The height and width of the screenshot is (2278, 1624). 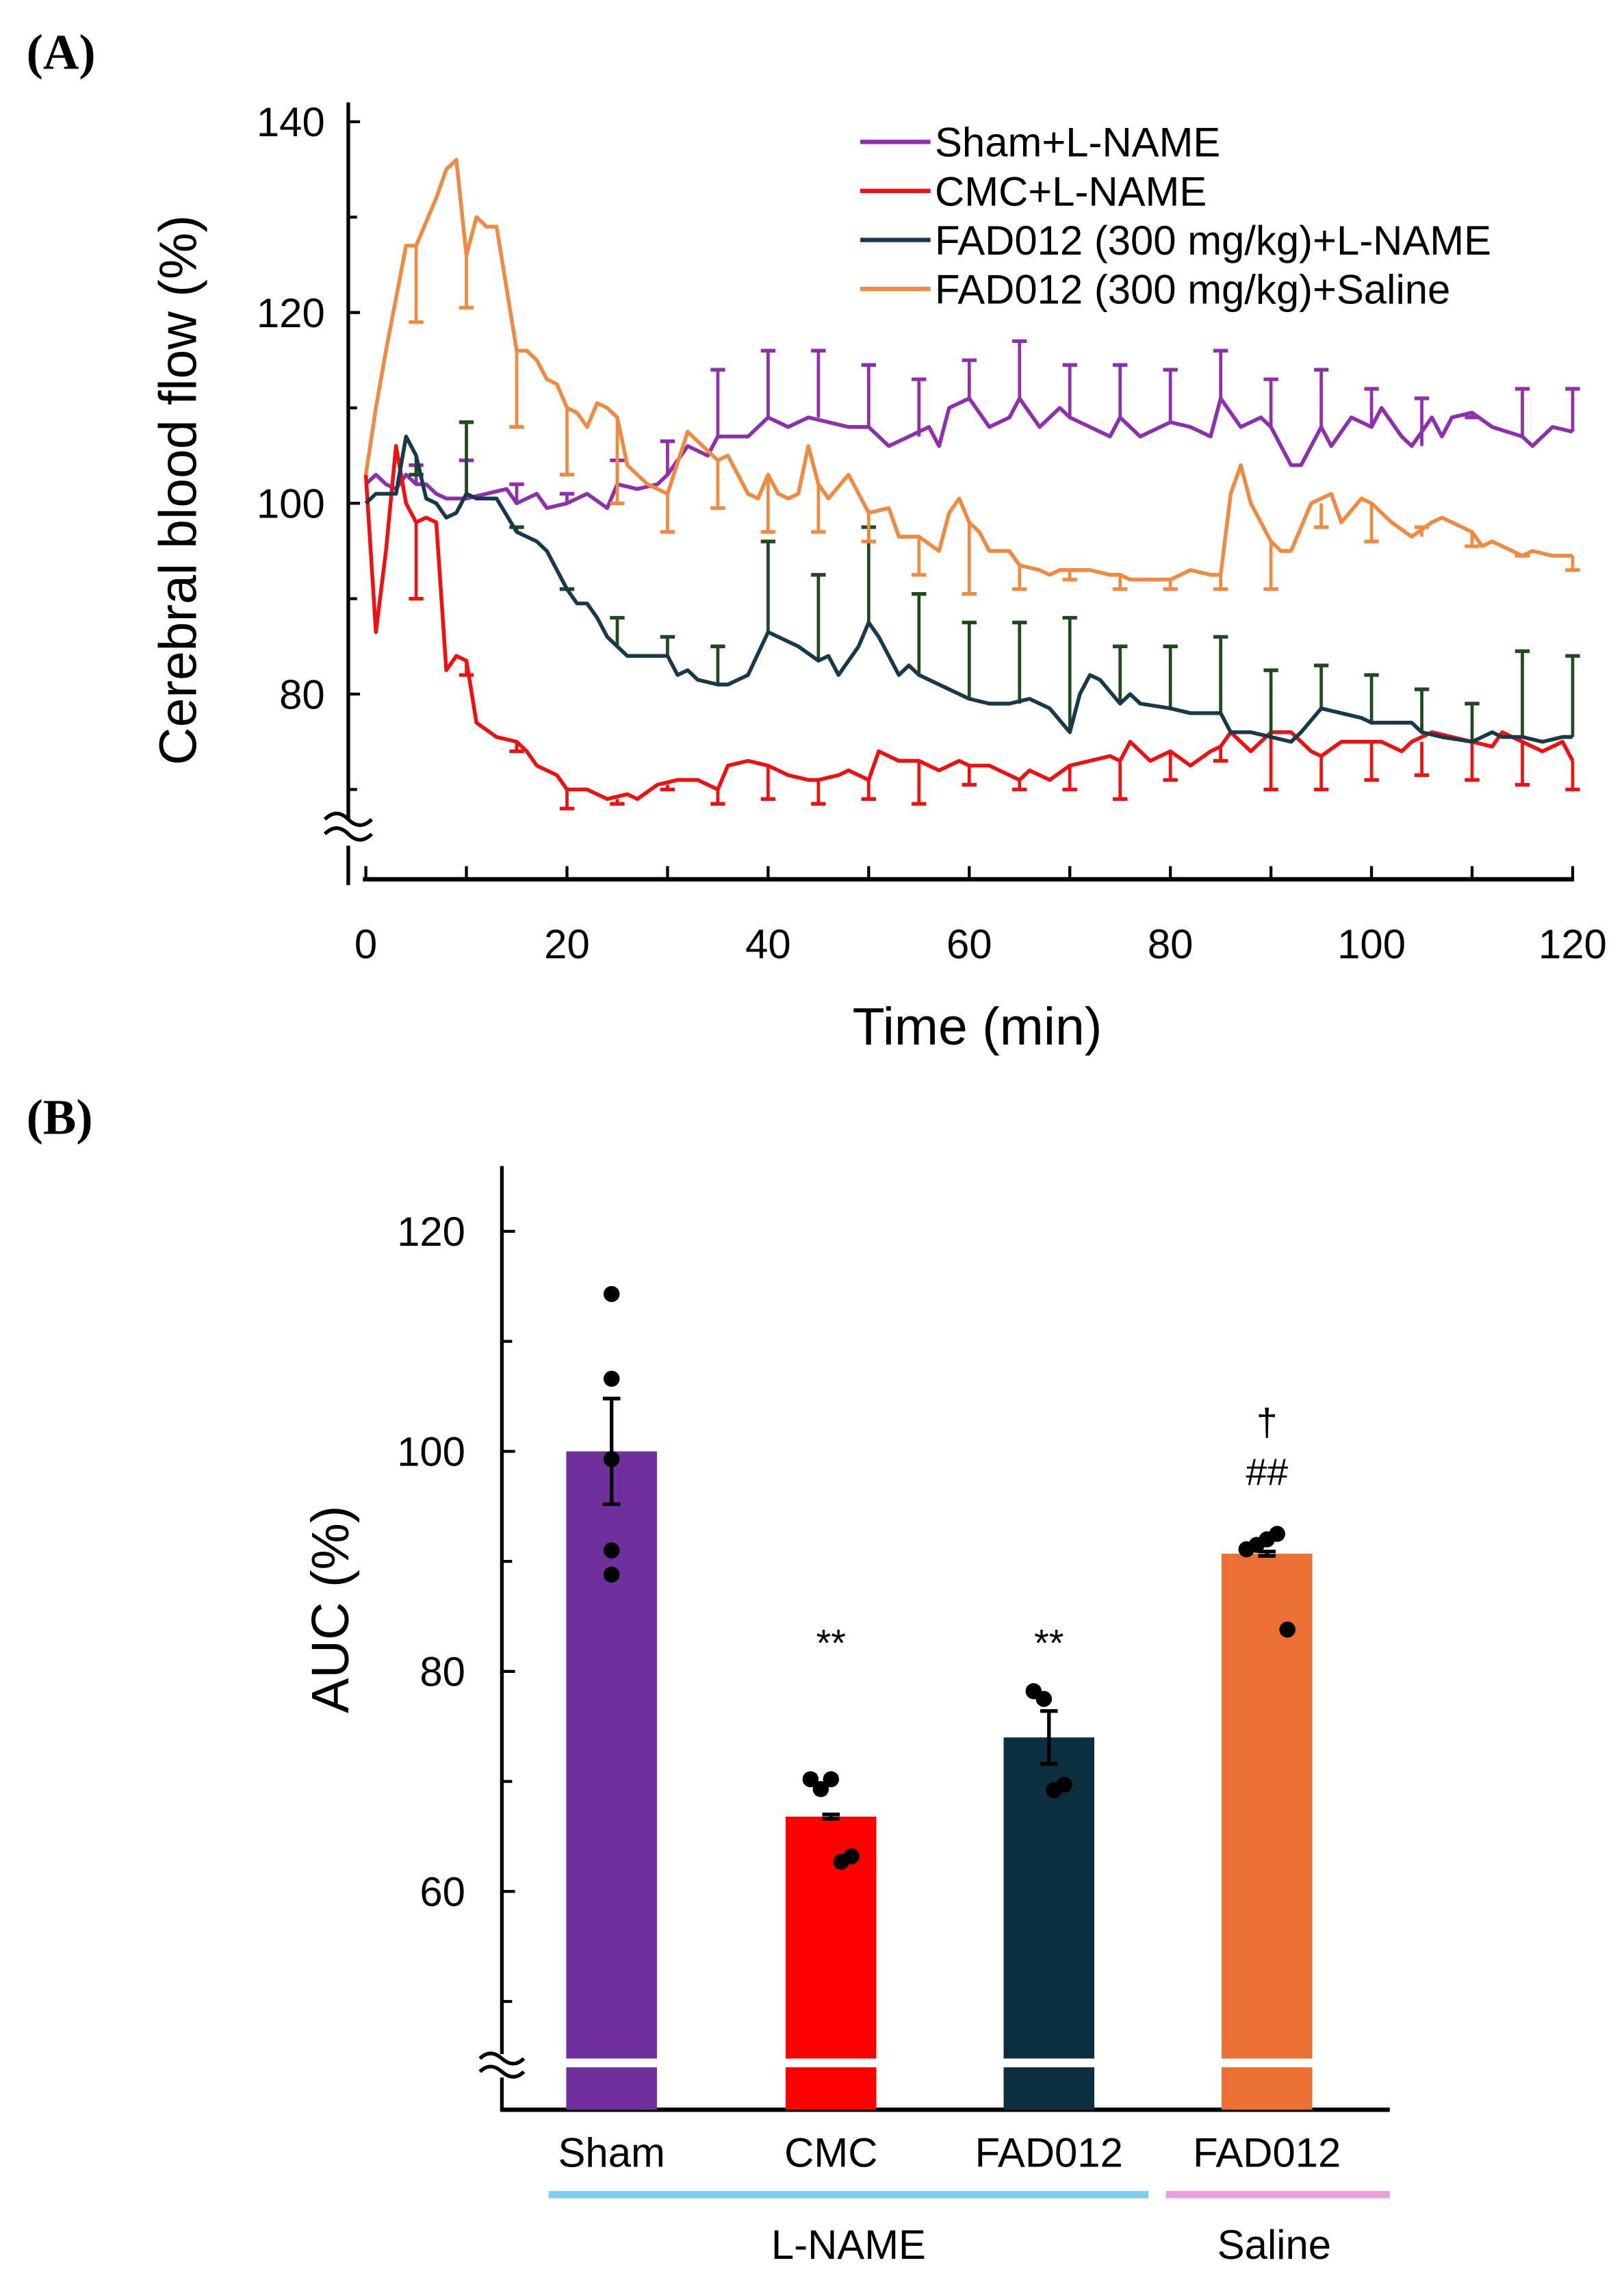 I want to click on x-tick-label: 120, so click(x=1573, y=944).